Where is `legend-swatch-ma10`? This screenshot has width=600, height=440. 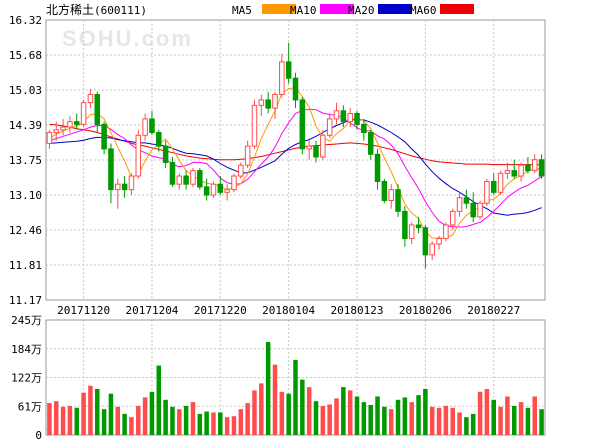
legend-swatch-ma10 is located at coordinates (337, 9).